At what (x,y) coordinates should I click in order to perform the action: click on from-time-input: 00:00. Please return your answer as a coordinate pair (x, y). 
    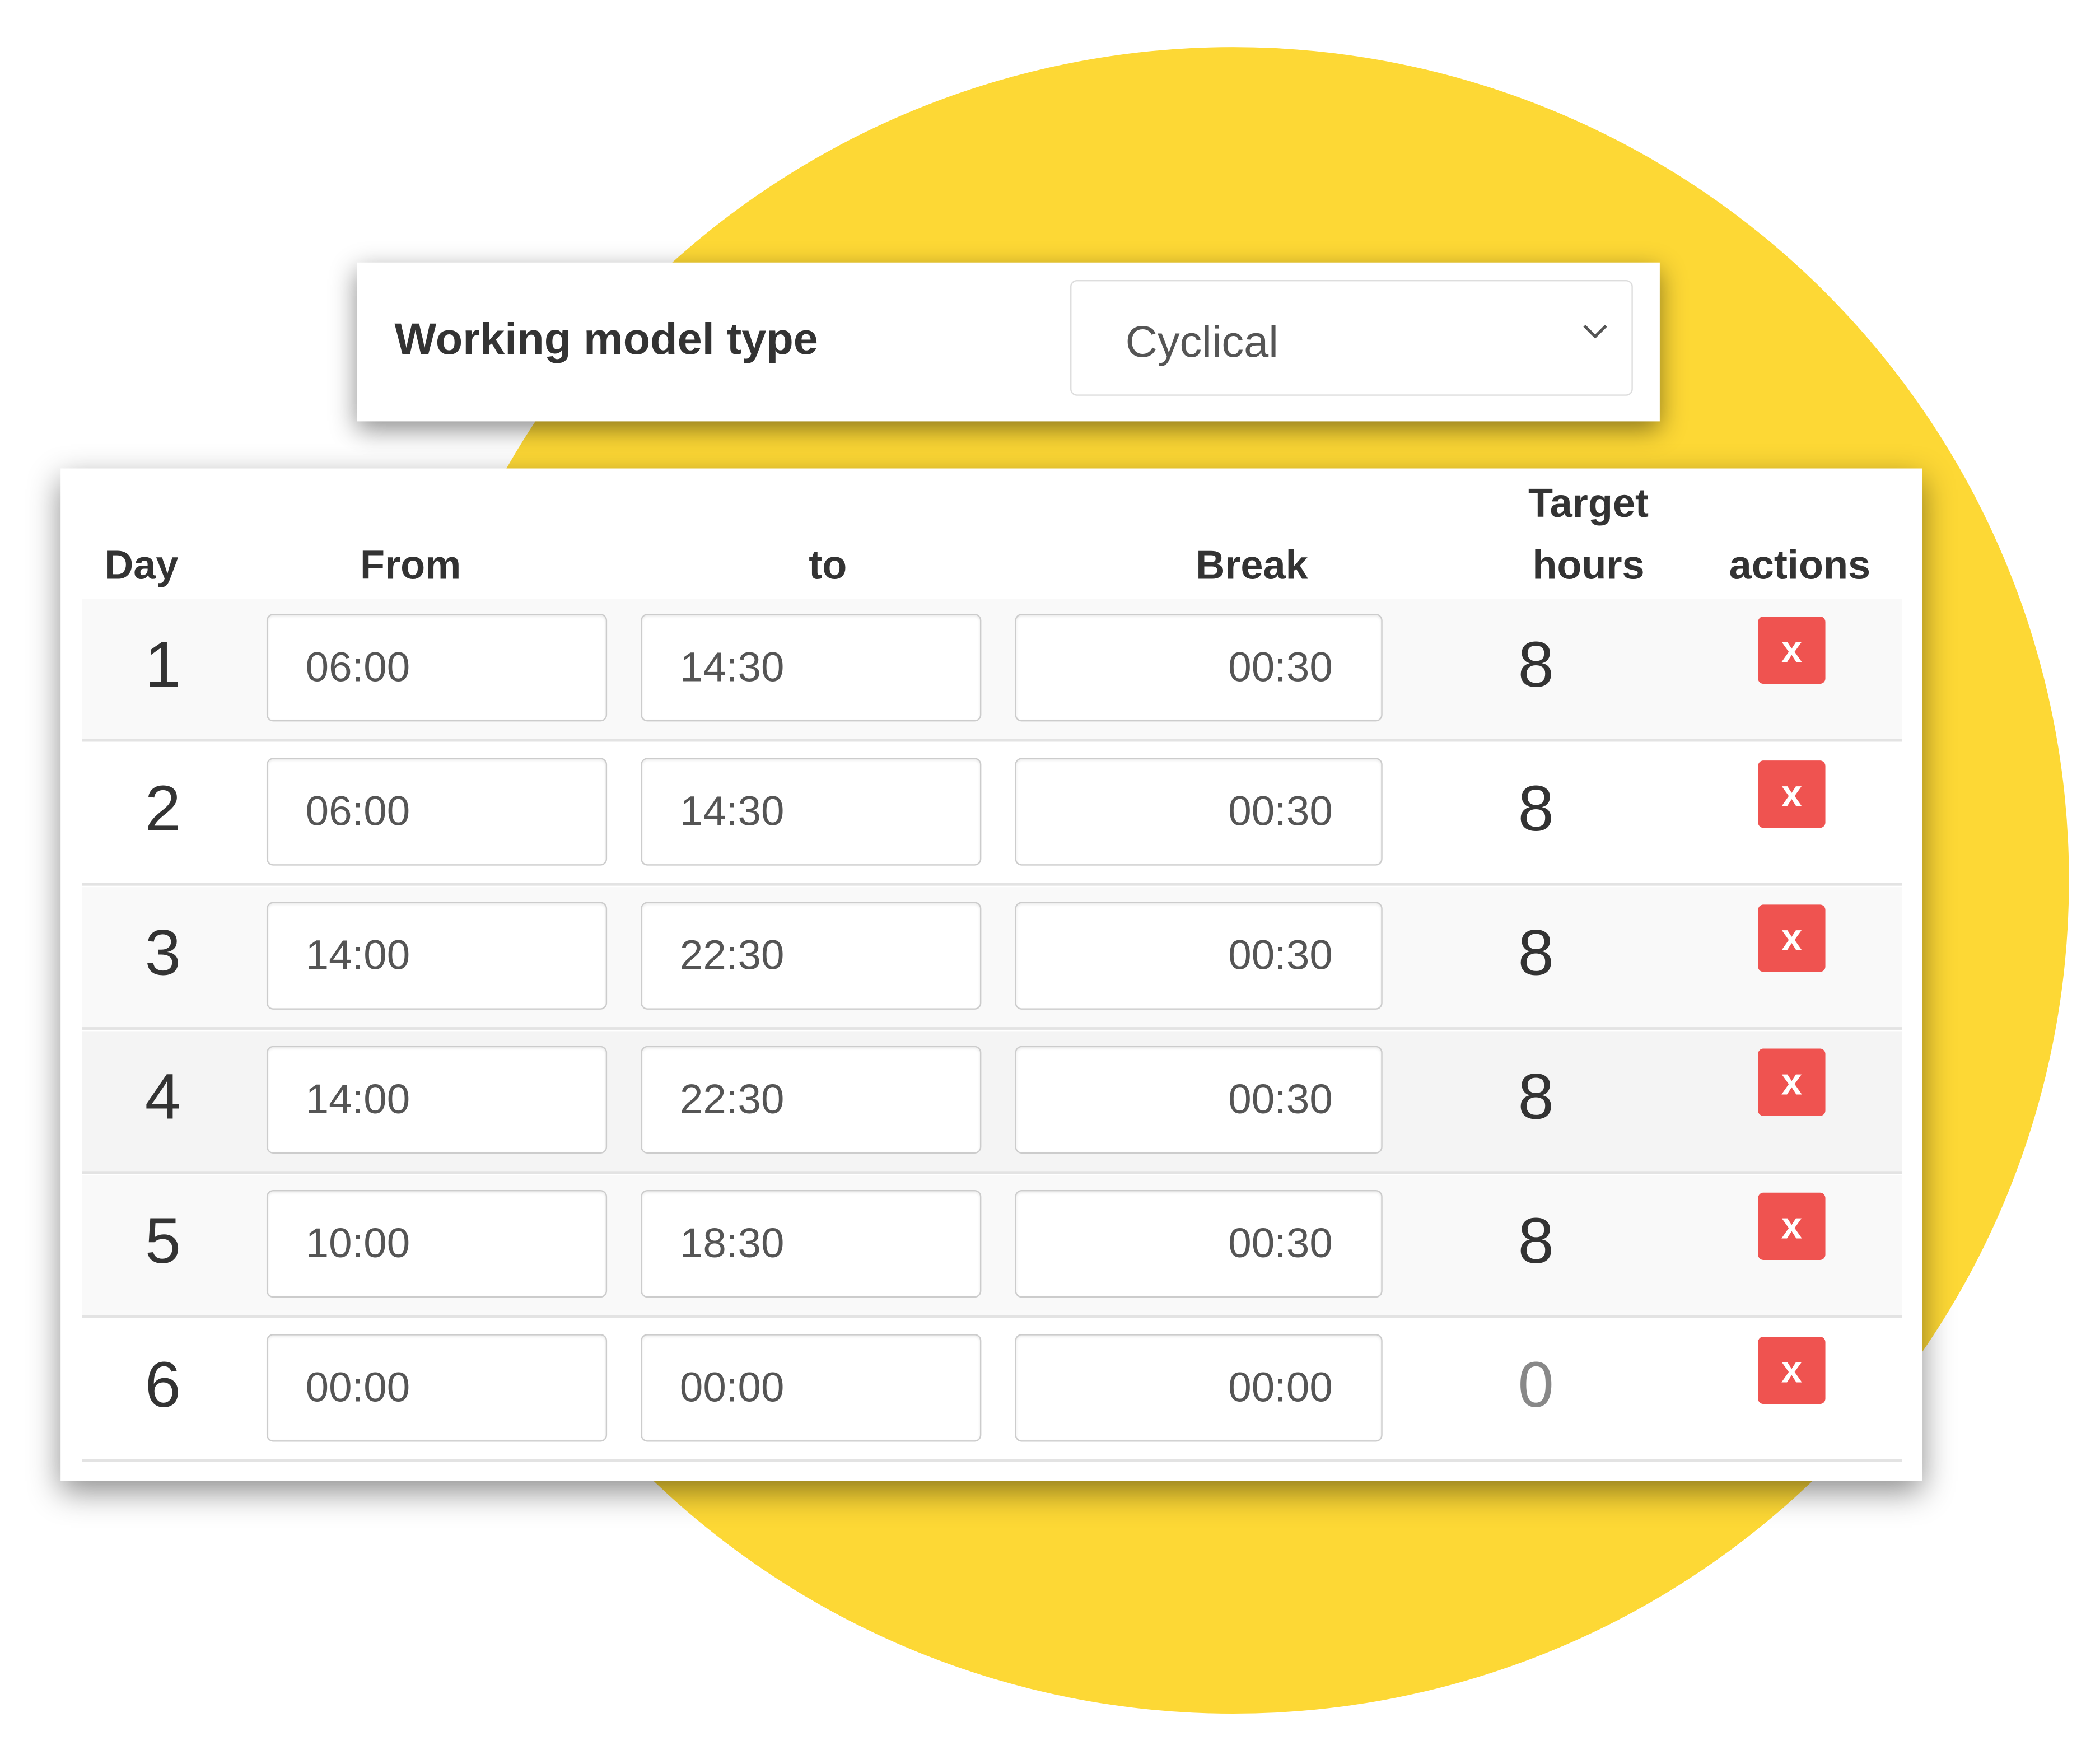
    Looking at the image, I should click on (437, 1388).